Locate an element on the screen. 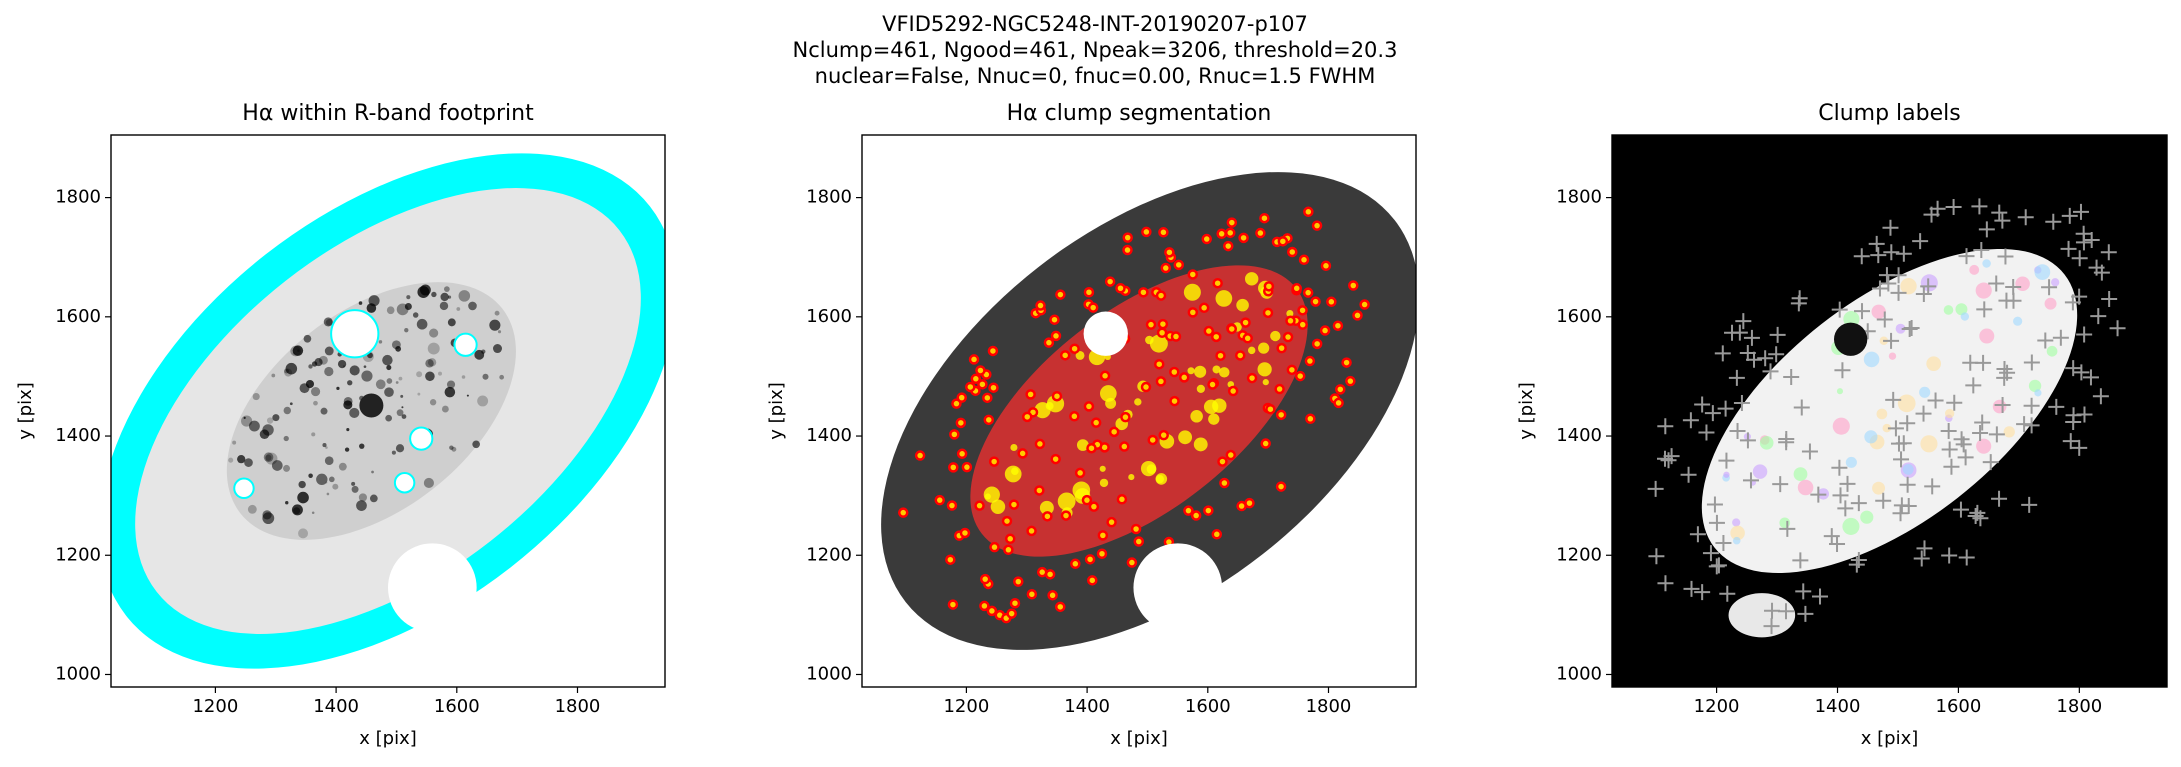  y-tick-label: 1800 is located at coordinates (78, 197).